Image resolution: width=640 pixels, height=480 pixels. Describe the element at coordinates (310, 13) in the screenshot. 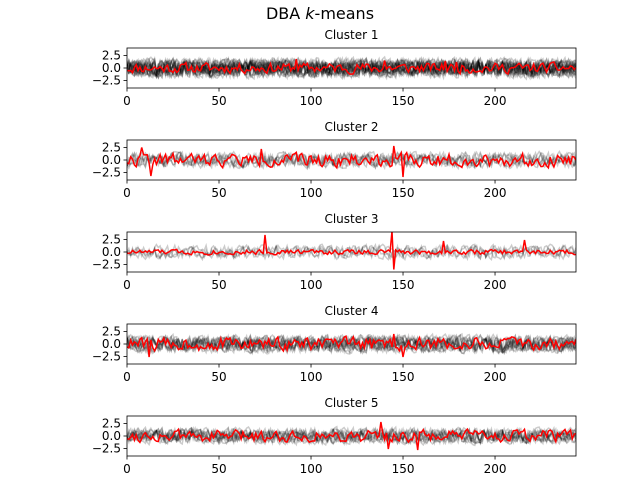

I see `figure-title-italic: k` at that location.